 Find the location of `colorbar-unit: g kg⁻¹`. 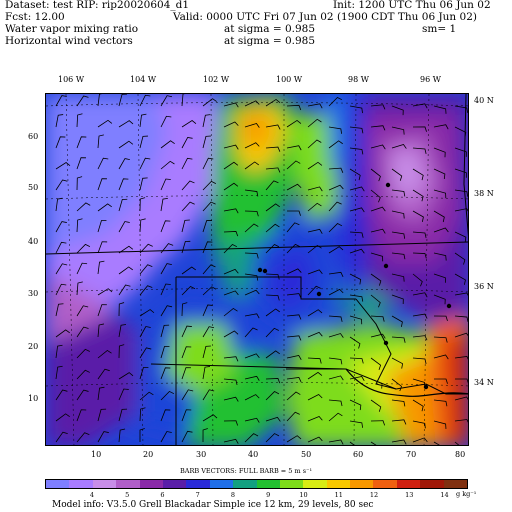

colorbar-unit: g kg⁻¹ is located at coordinates (466, 494).